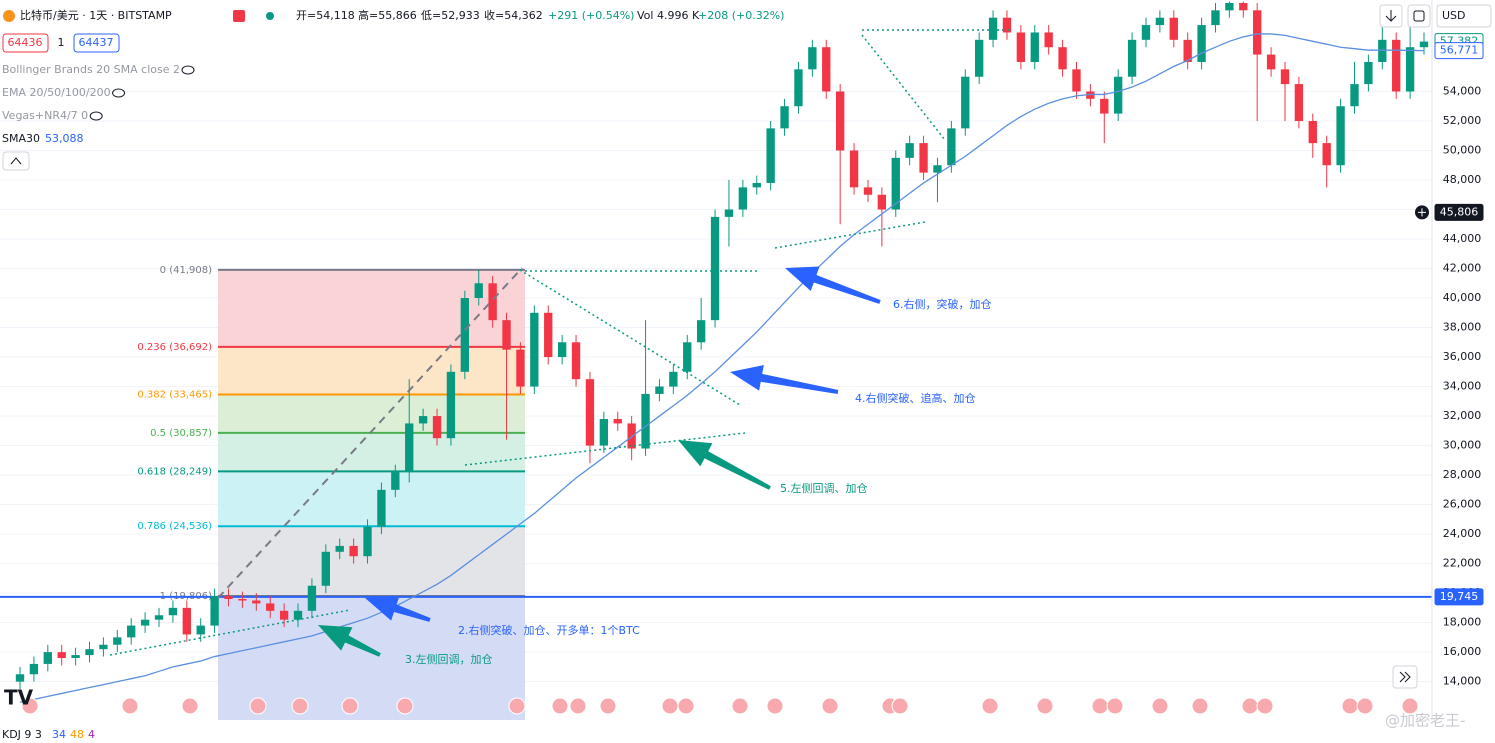 Image resolution: width=1495 pixels, height=743 pixels. What do you see at coordinates (91, 69) in the screenshot?
I see `indicator: Bollinger Brands 20 SMA close 2` at bounding box center [91, 69].